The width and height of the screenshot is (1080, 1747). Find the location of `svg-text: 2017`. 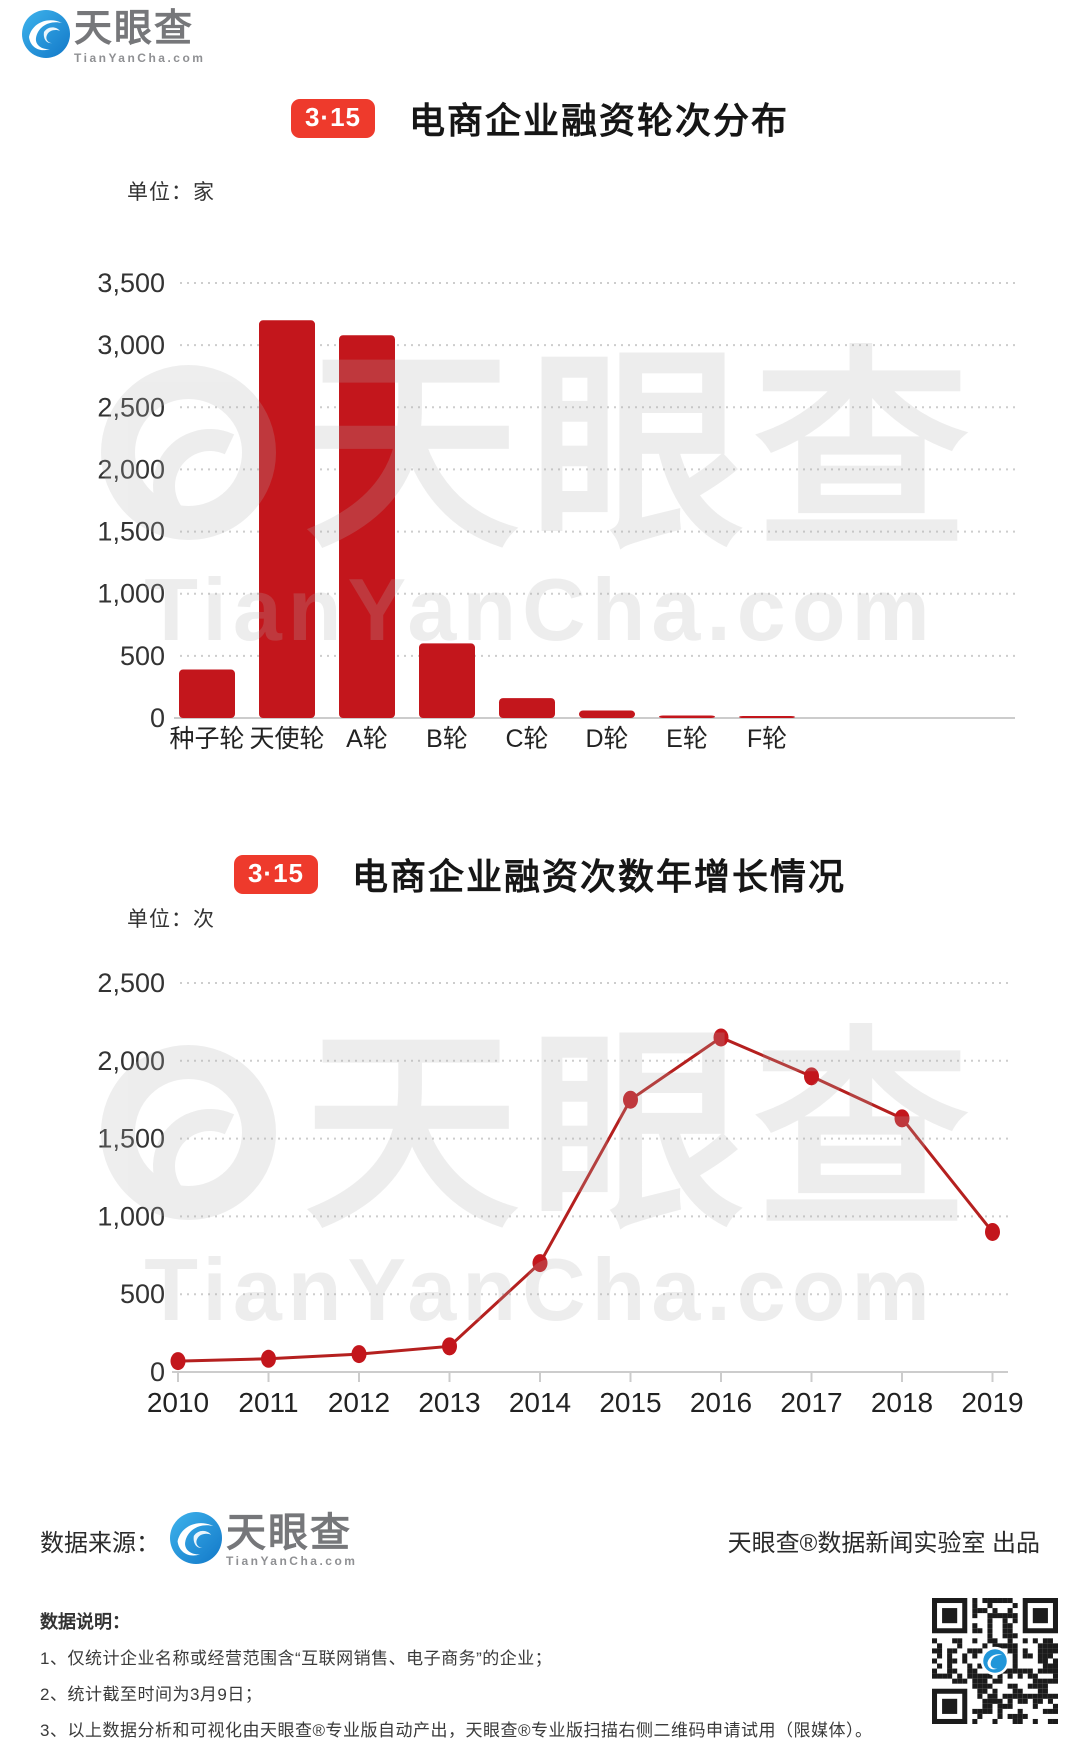

svg-text: 2017 is located at coordinates (811, 1402).